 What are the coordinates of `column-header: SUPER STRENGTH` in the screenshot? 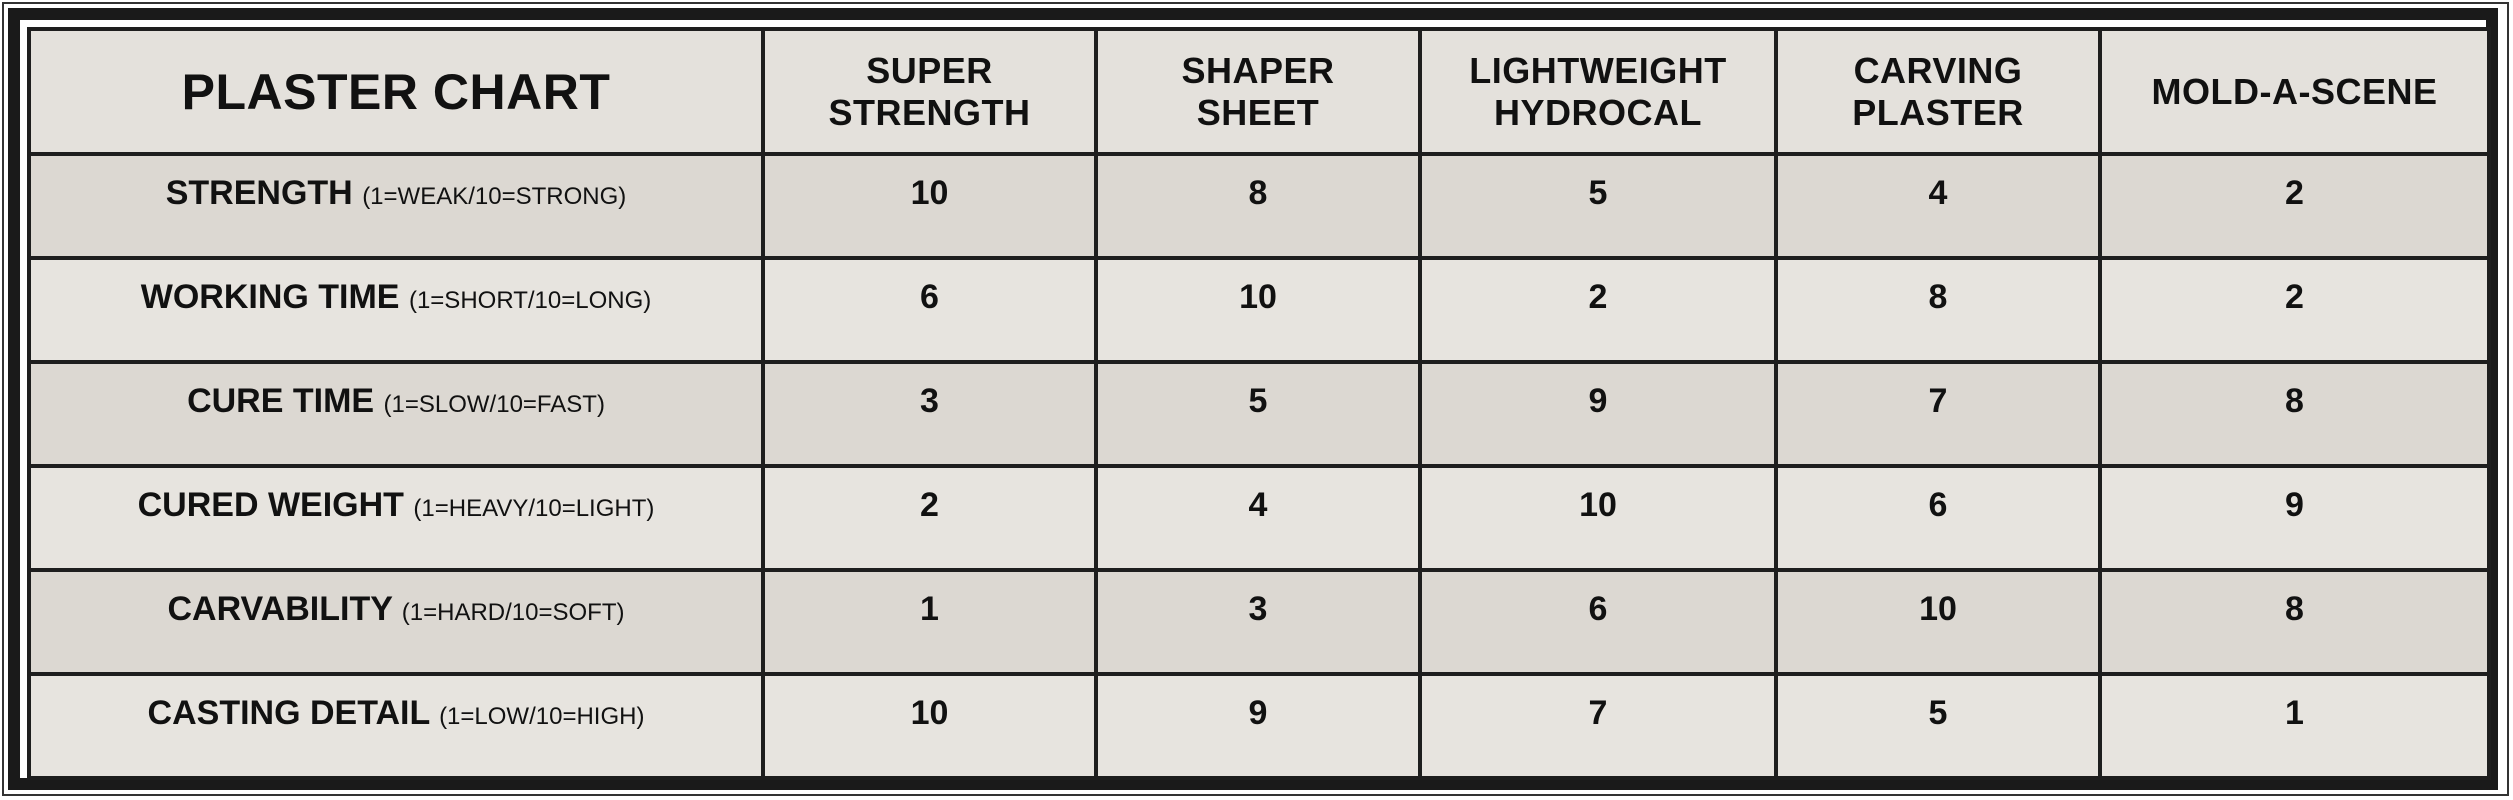 It's located at (929, 91).